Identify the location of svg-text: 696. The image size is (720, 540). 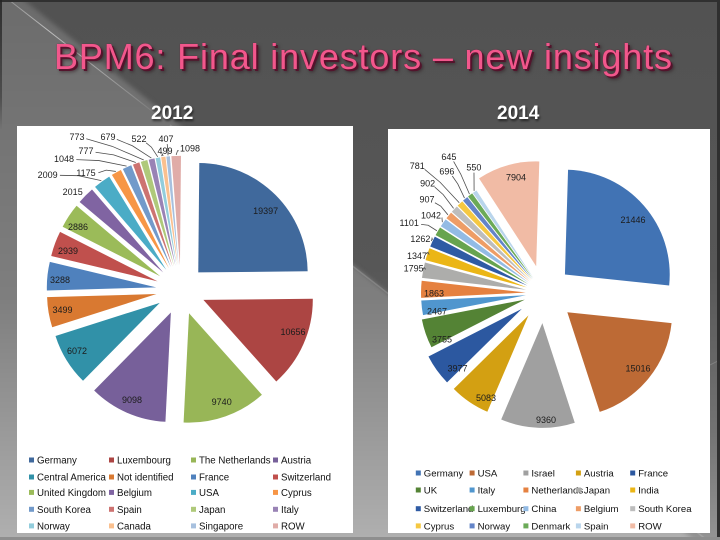
(446, 172).